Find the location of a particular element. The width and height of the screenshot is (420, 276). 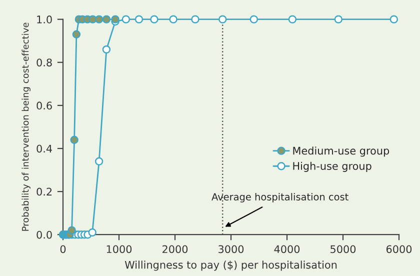

x-tick-label: 6000 is located at coordinates (399, 249).